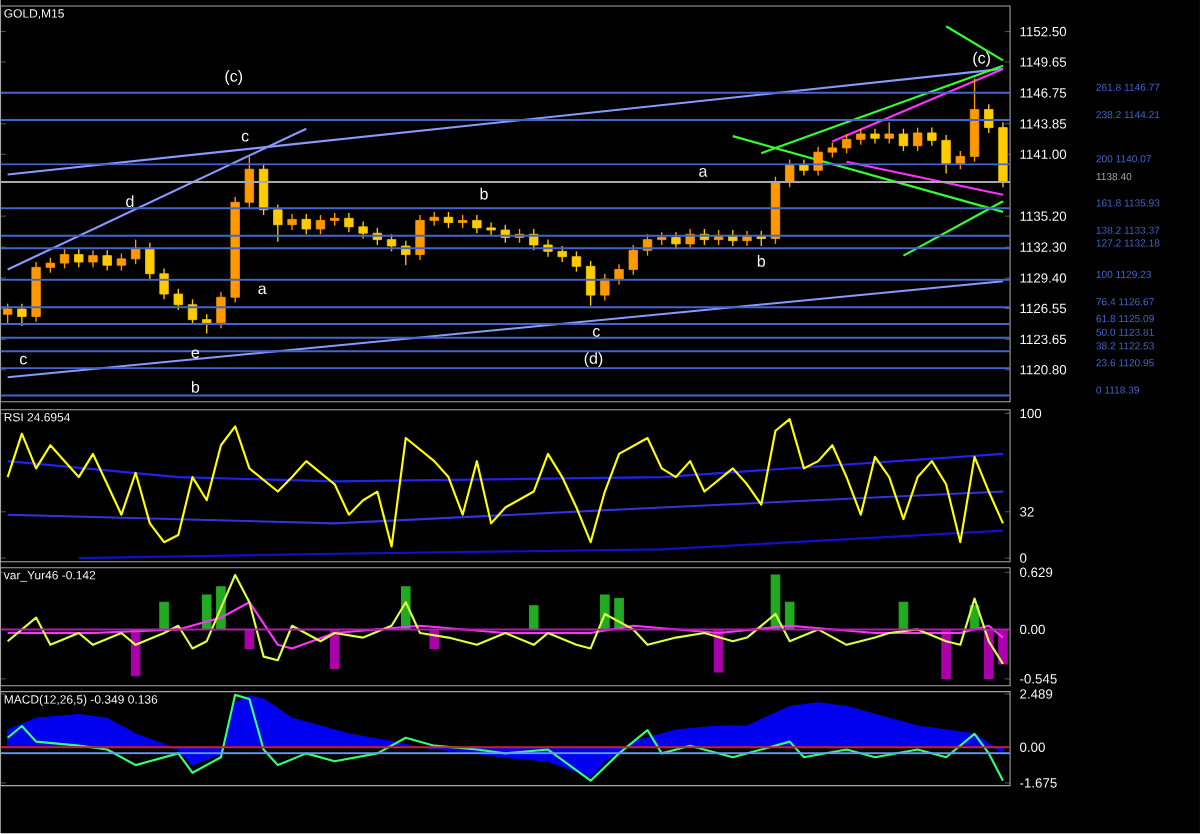 Image resolution: width=1200 pixels, height=834 pixels. Describe the element at coordinates (130, 201) in the screenshot. I see `annotation: d` at that location.